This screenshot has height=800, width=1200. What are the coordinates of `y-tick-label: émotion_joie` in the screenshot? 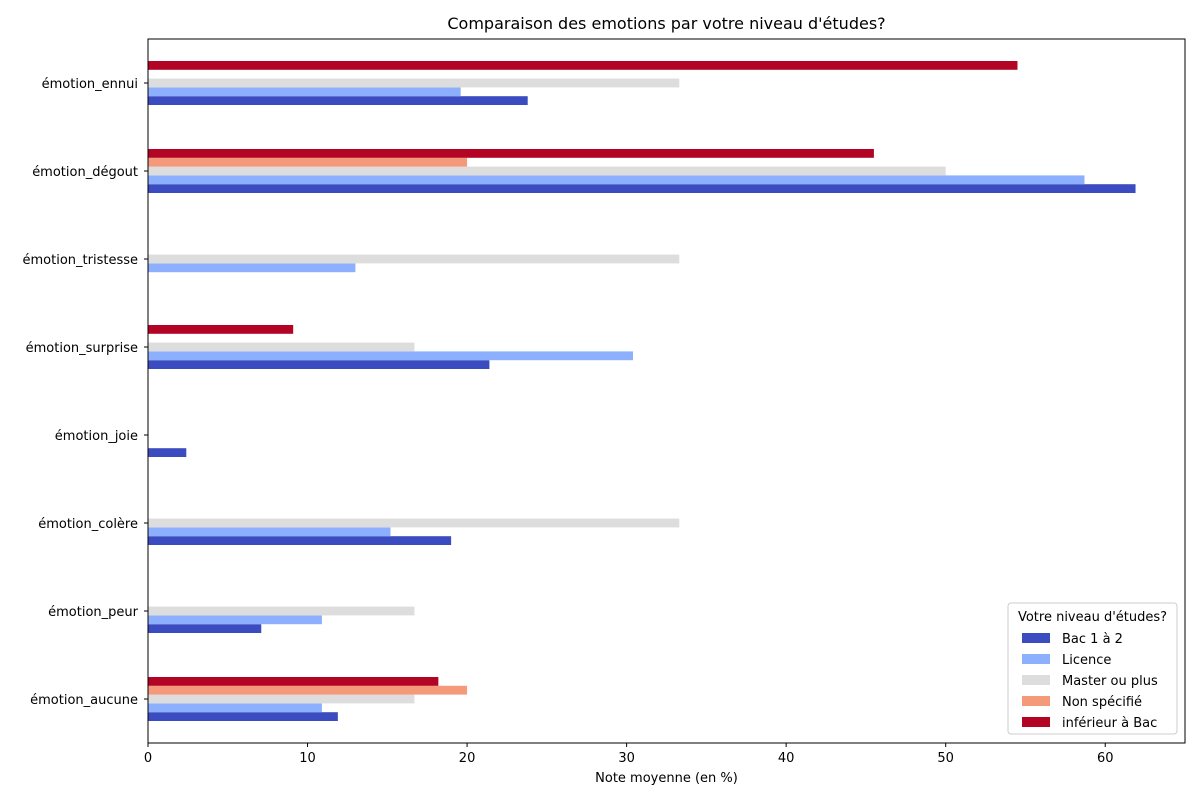 It's located at (96, 436).